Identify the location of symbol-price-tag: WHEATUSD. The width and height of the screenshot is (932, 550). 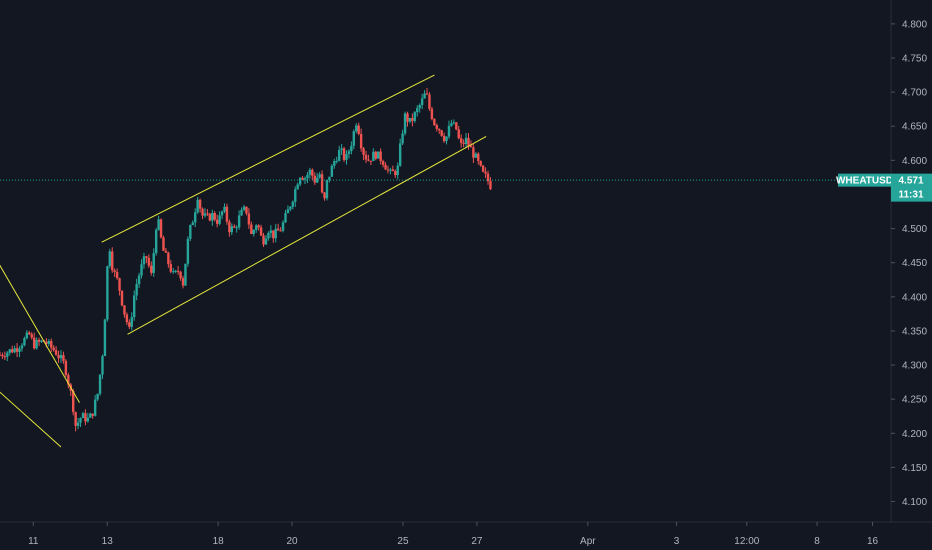
(864, 180).